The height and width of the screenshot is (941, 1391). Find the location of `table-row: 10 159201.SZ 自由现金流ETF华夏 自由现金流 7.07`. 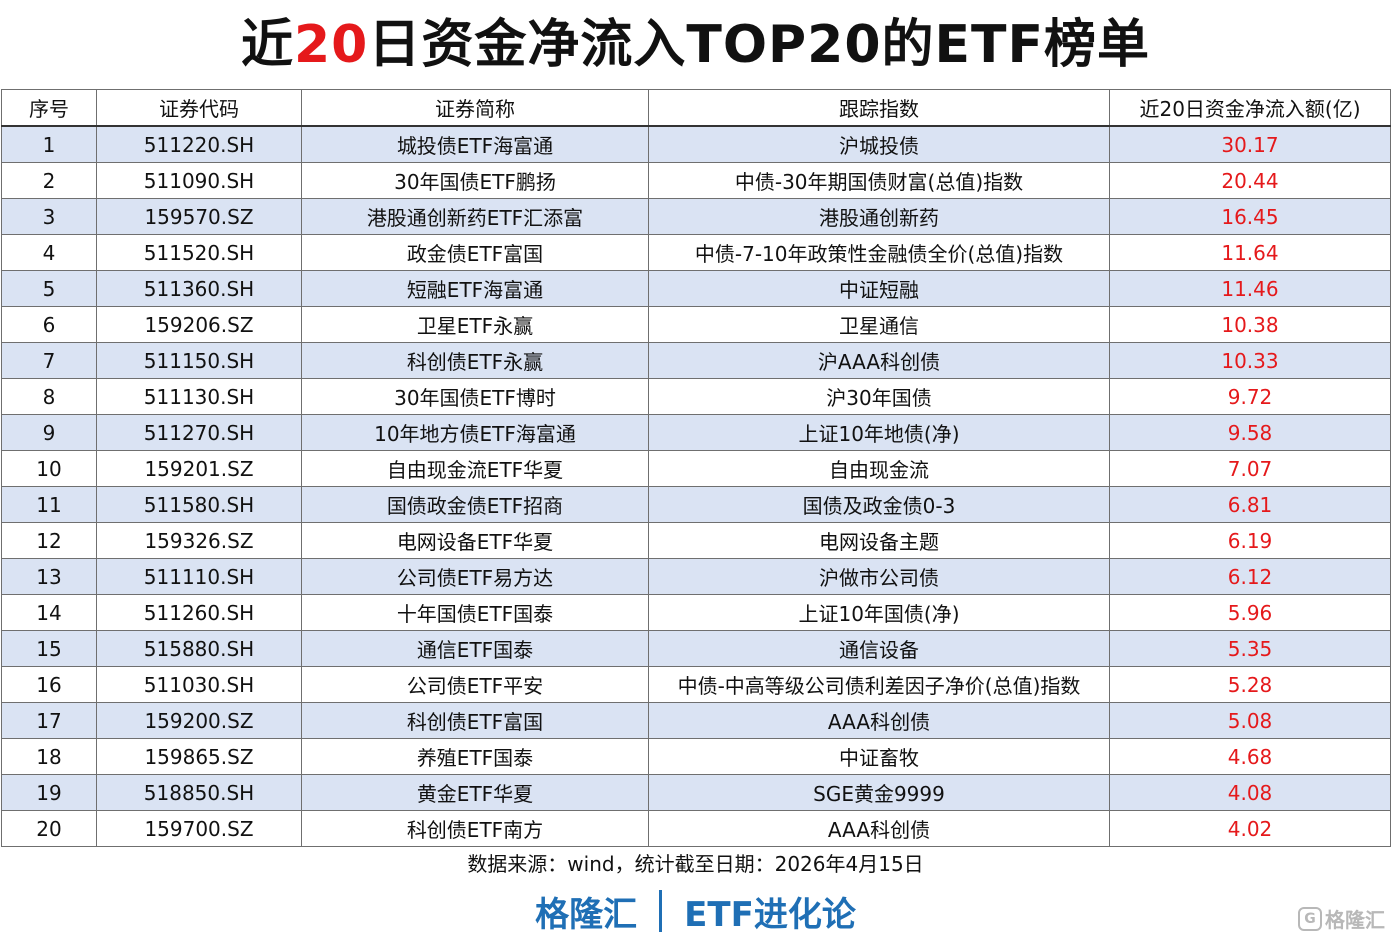

table-row: 10 159201.SZ 自由现金流ETF华夏 自由现金流 7.07 is located at coordinates (696, 468).